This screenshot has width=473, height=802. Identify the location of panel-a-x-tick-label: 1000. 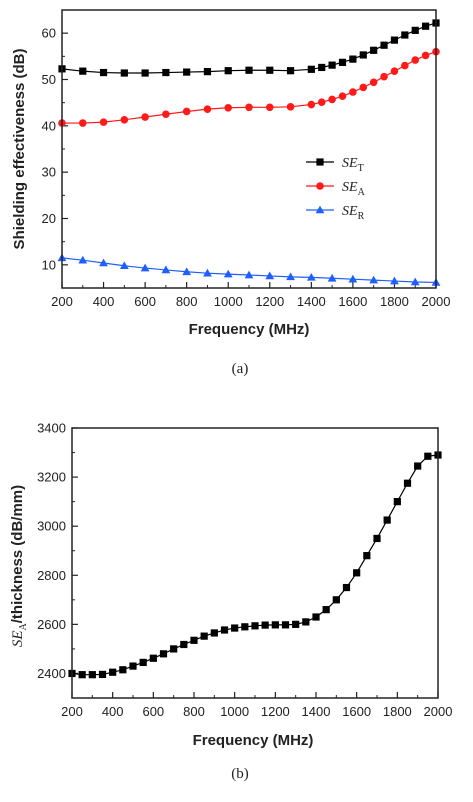
(228, 301).